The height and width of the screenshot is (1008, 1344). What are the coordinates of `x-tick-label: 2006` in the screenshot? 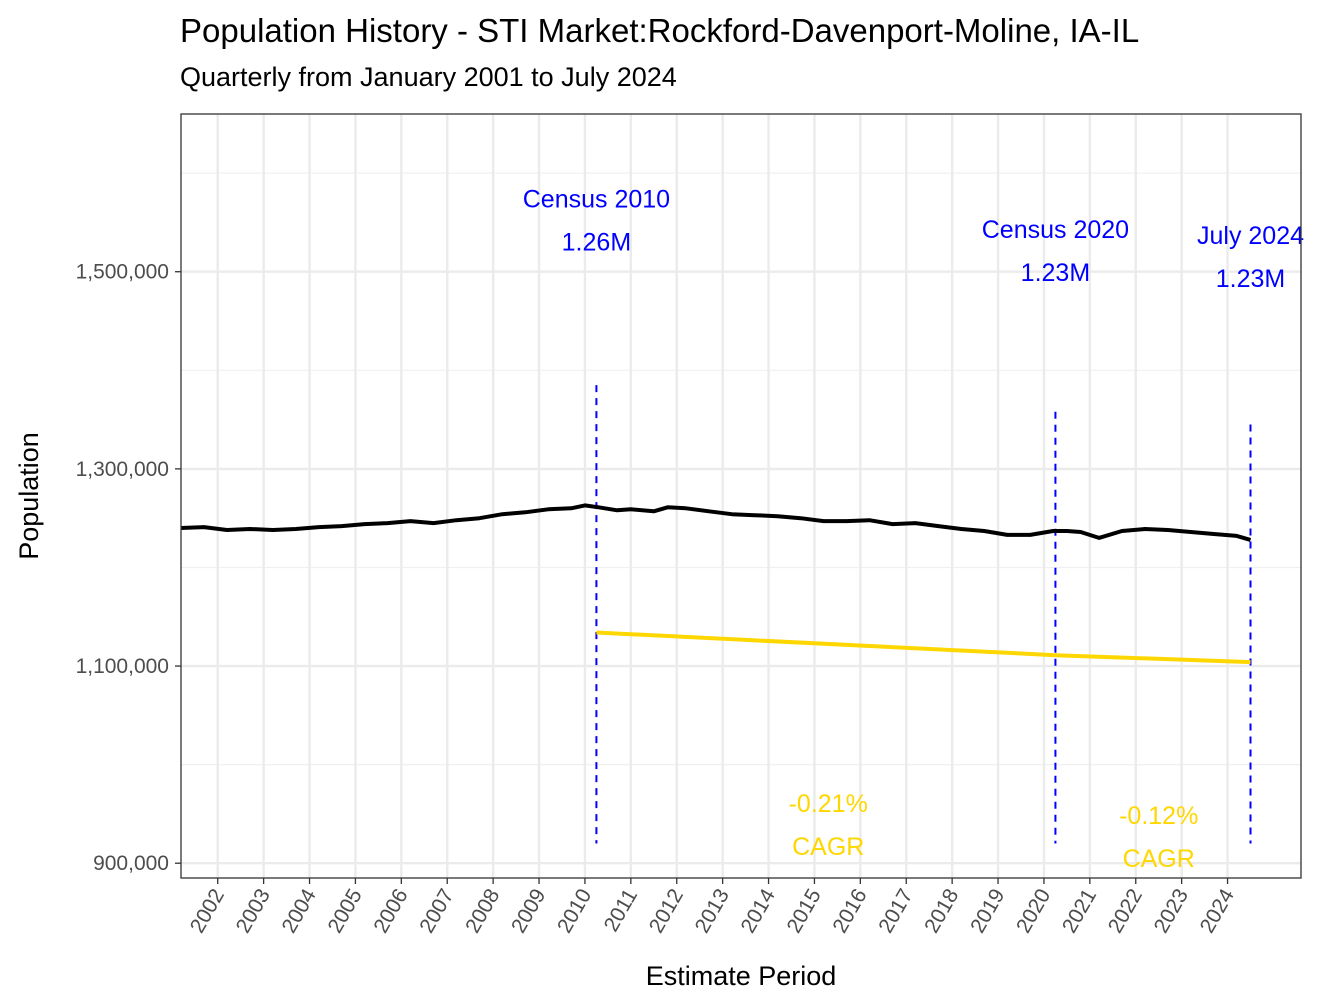 It's located at (390, 911).